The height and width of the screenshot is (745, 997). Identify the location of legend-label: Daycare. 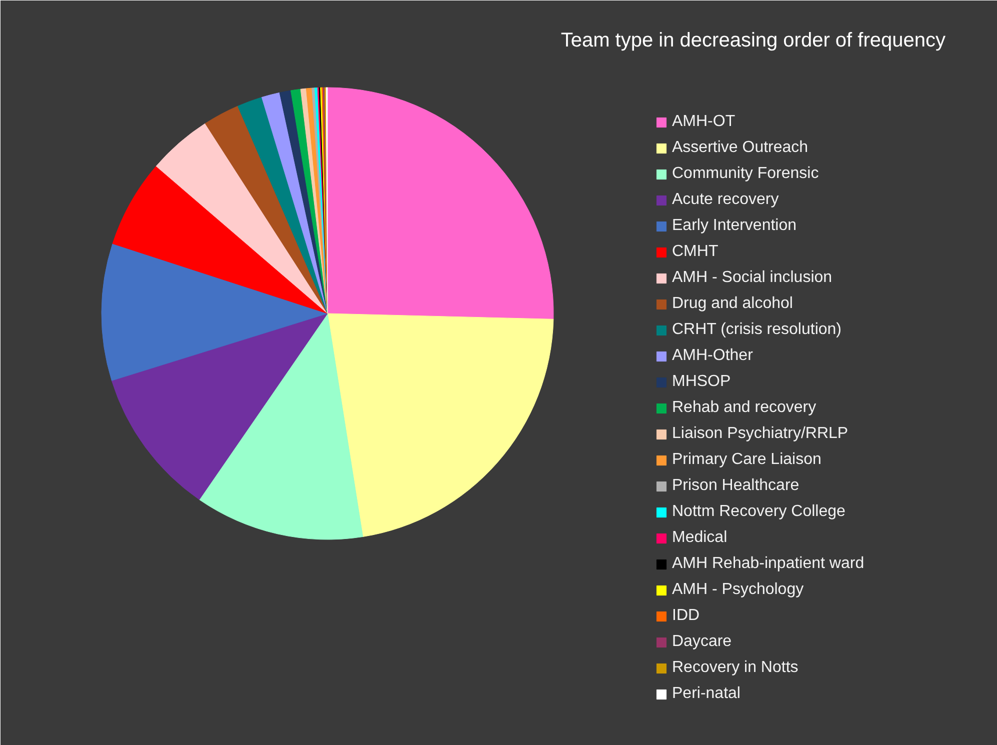
(702, 642).